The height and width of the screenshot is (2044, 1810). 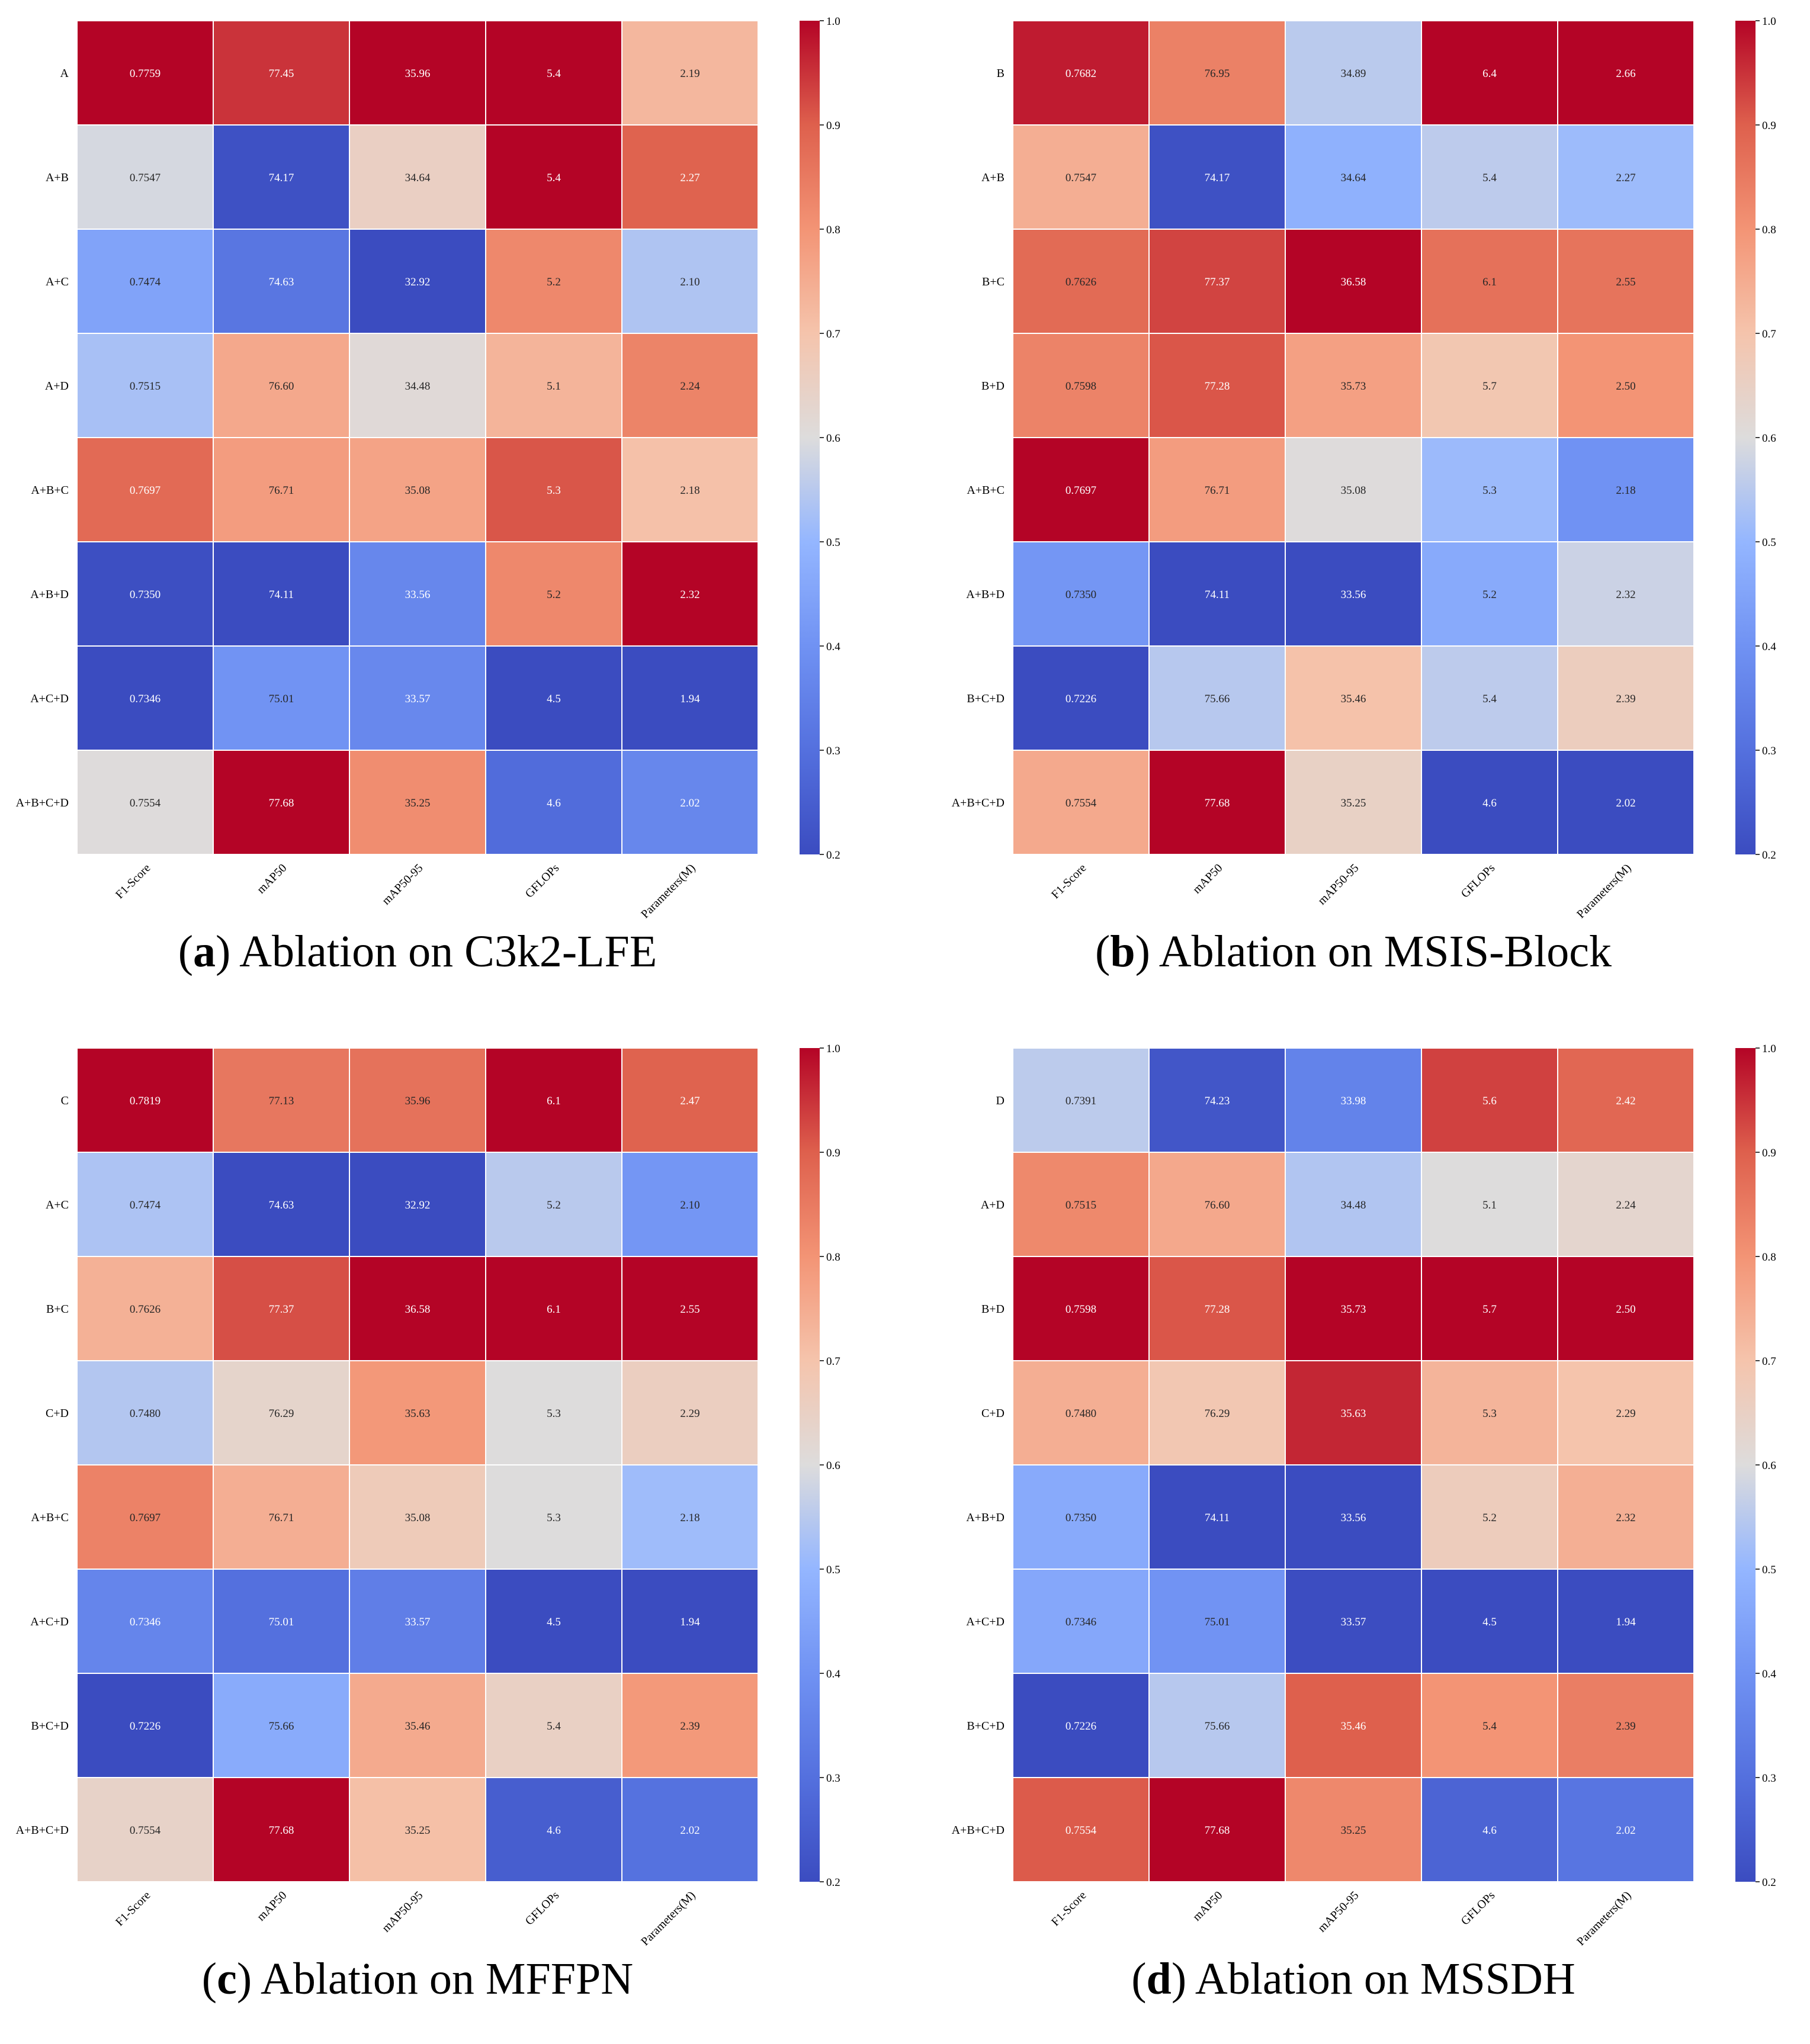 What do you see at coordinates (543, 881) in the screenshot?
I see `column-tick-label: GFLOPs` at bounding box center [543, 881].